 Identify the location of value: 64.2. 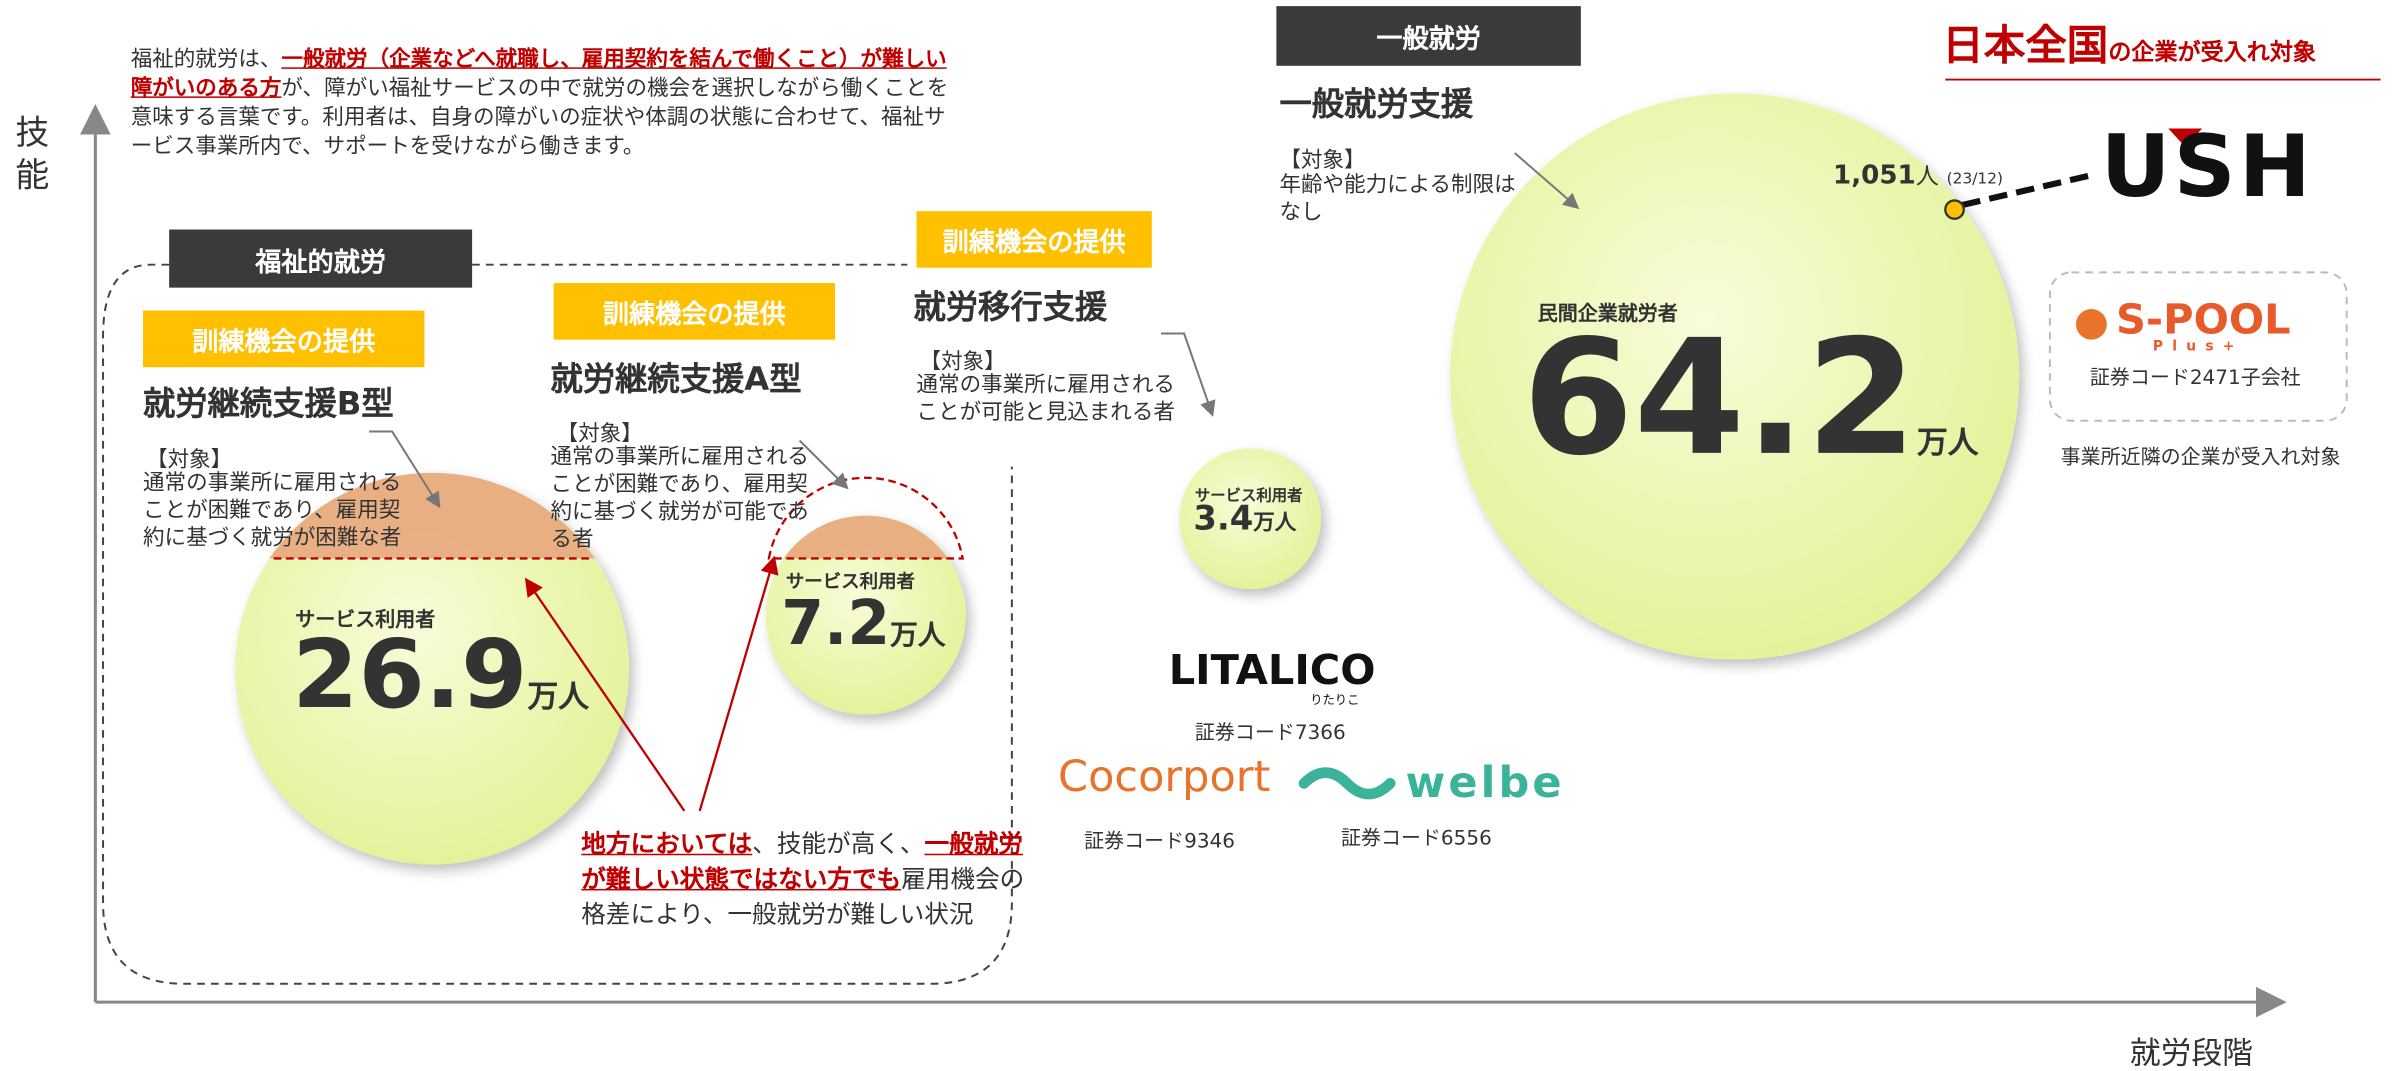
(1720, 398).